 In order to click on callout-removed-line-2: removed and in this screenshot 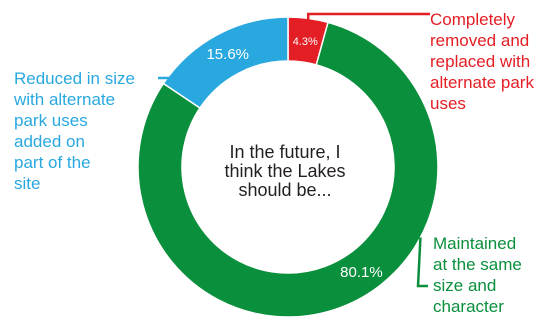, I will do `click(480, 40)`.